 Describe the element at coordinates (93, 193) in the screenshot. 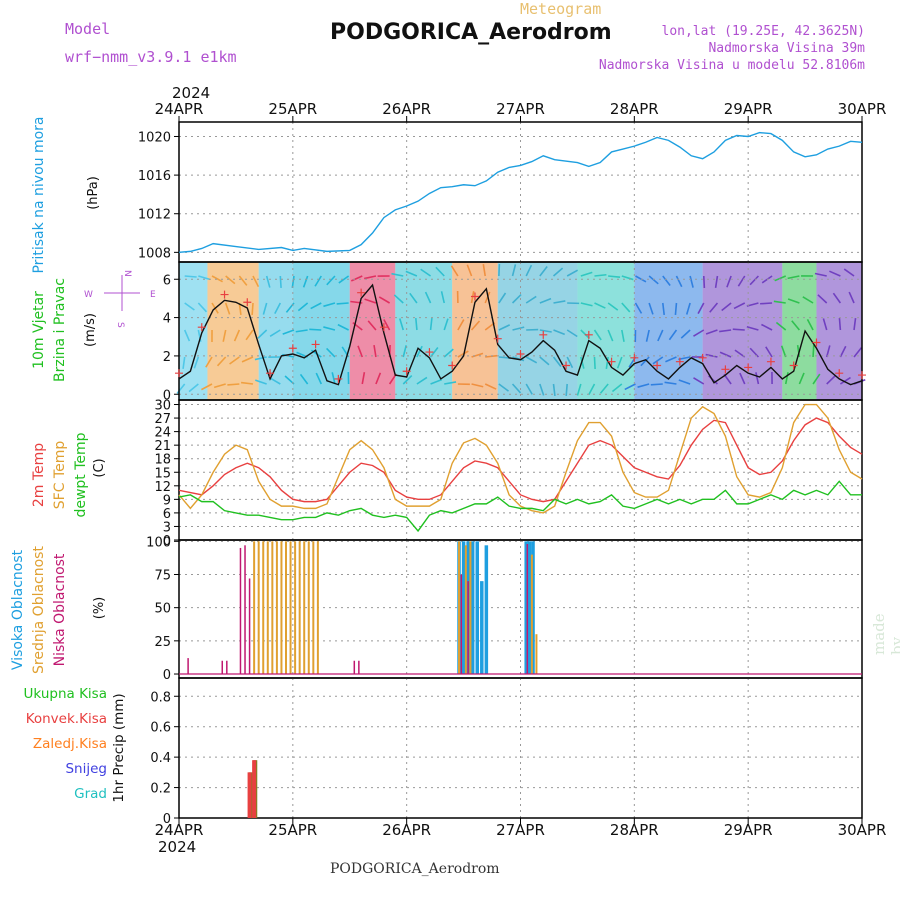

I see `pressure-unit: (hPa)` at that location.